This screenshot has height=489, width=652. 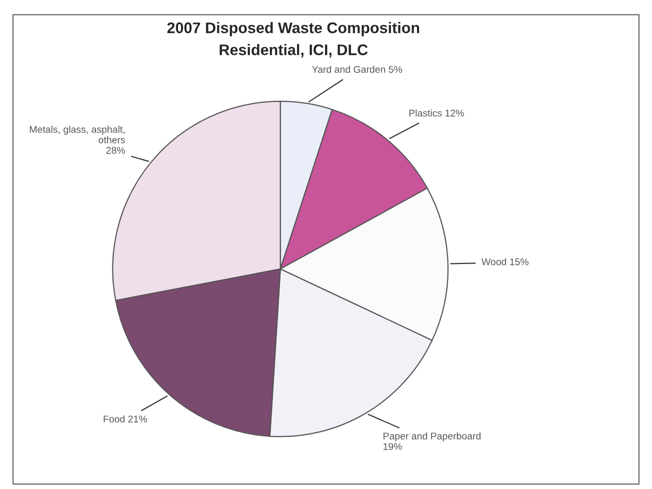 I want to click on slice-label: Metals, glass, asphalt, others, so click(x=77, y=135).